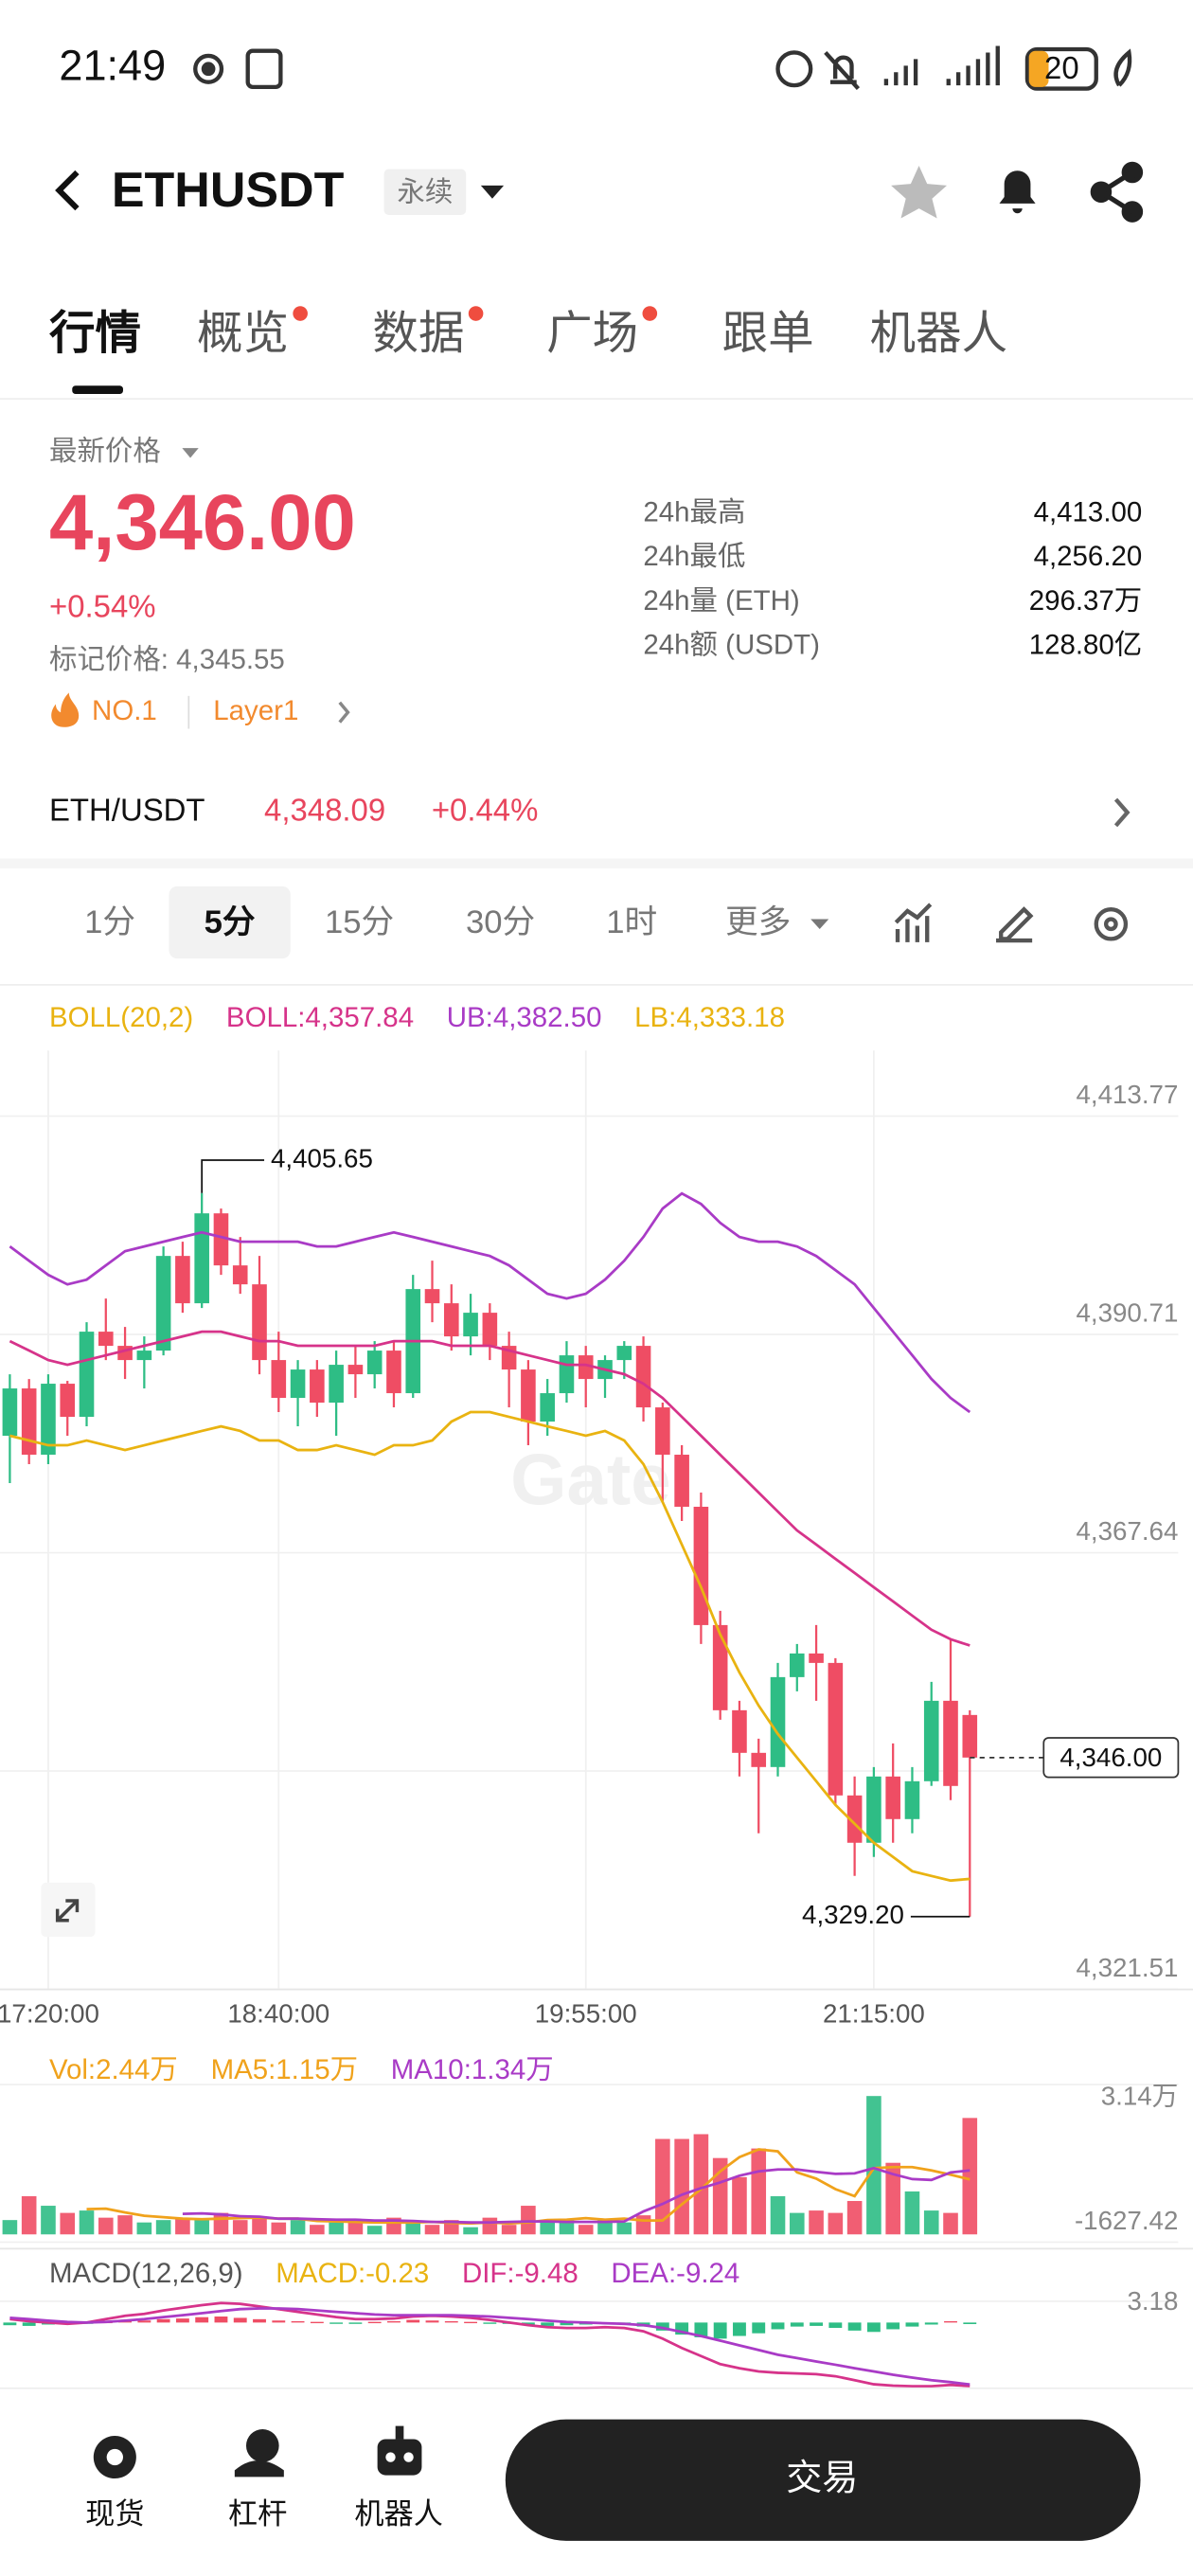 This screenshot has height=2576, width=1193. Describe the element at coordinates (1126, 2220) in the screenshot. I see `y-tick-label: -1627.42` at that location.